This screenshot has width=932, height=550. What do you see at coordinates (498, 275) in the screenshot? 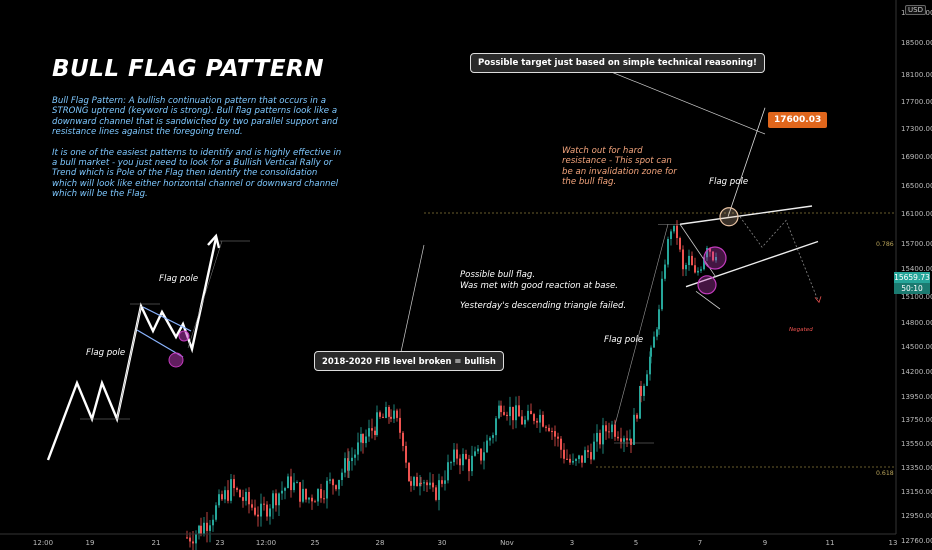
I see `bull-flag-line-1: Possible bull flag.` at bounding box center [498, 275].